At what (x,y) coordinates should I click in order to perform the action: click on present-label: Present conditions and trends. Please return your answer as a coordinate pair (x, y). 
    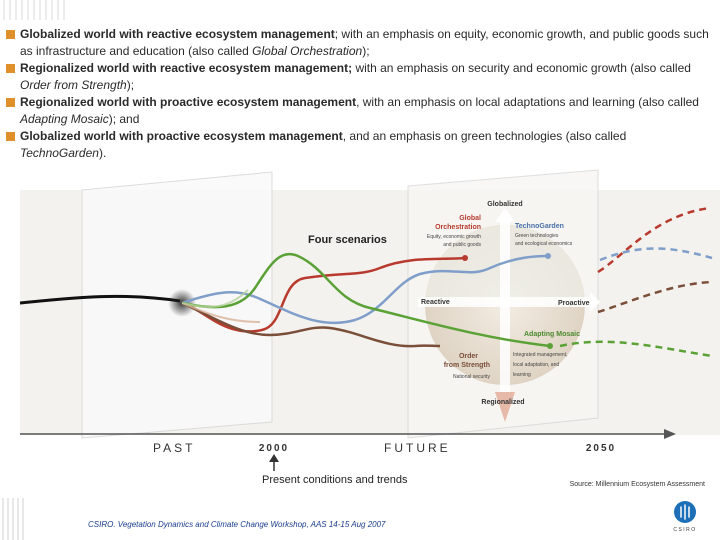
    Looking at the image, I should click on (335, 480).